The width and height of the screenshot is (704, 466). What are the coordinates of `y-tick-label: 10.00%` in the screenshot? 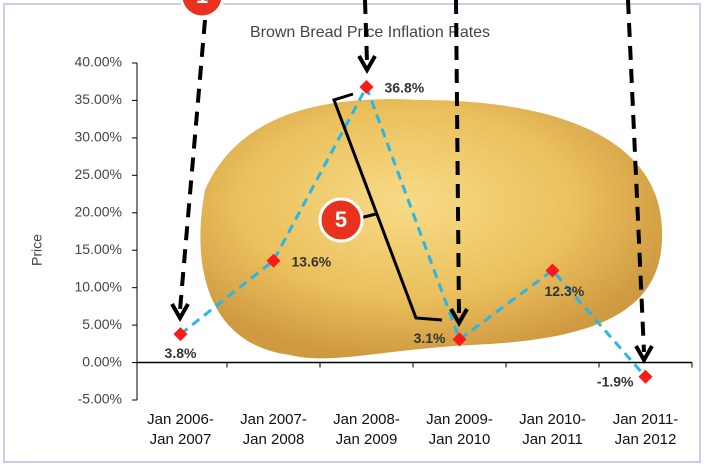 It's located at (98, 286).